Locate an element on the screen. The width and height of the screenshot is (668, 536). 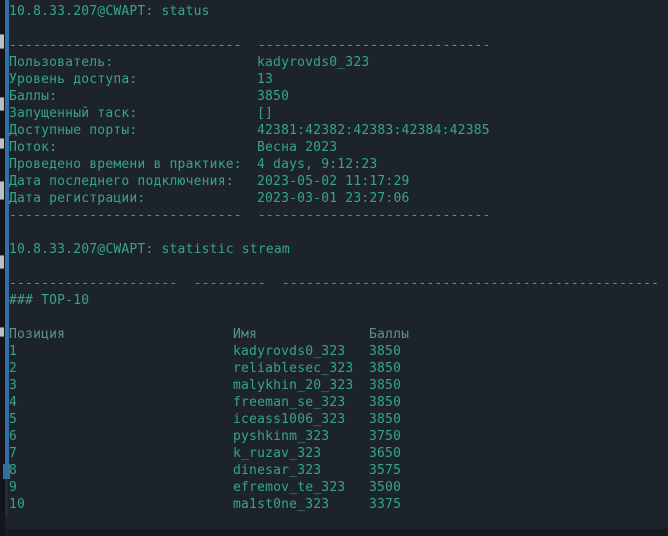
status-value: 13 is located at coordinates (265, 79).